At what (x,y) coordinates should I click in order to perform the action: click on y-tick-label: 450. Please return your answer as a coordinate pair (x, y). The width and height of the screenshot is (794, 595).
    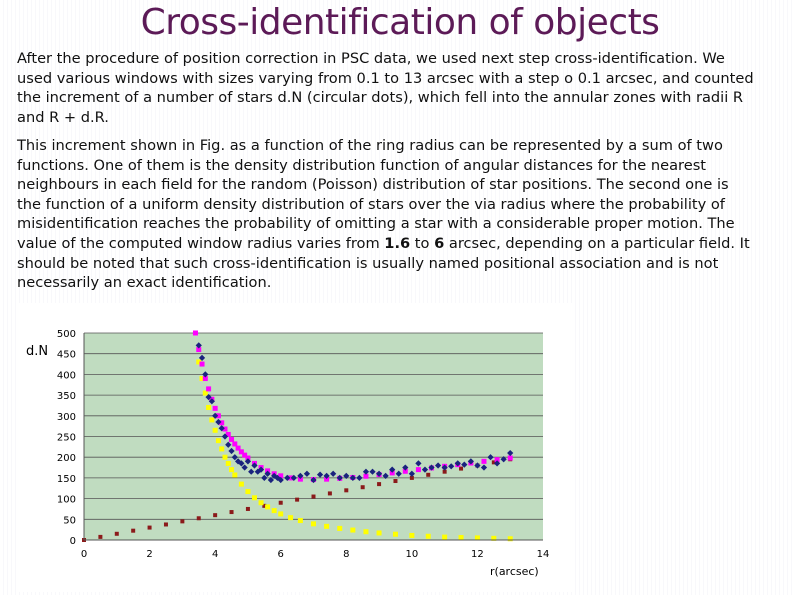
    Looking at the image, I should click on (66, 355).